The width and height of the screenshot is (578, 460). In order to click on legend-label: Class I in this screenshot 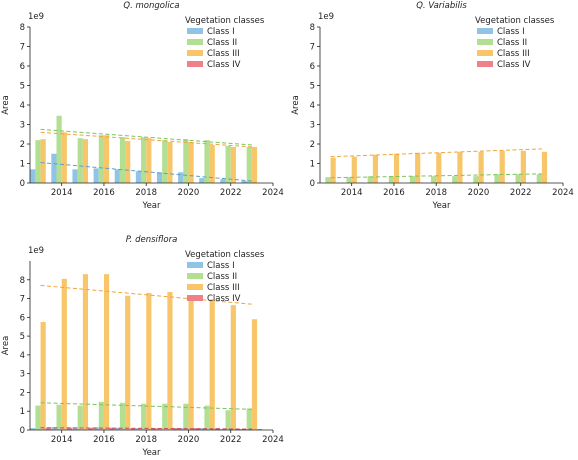, I will do `click(511, 32)`.